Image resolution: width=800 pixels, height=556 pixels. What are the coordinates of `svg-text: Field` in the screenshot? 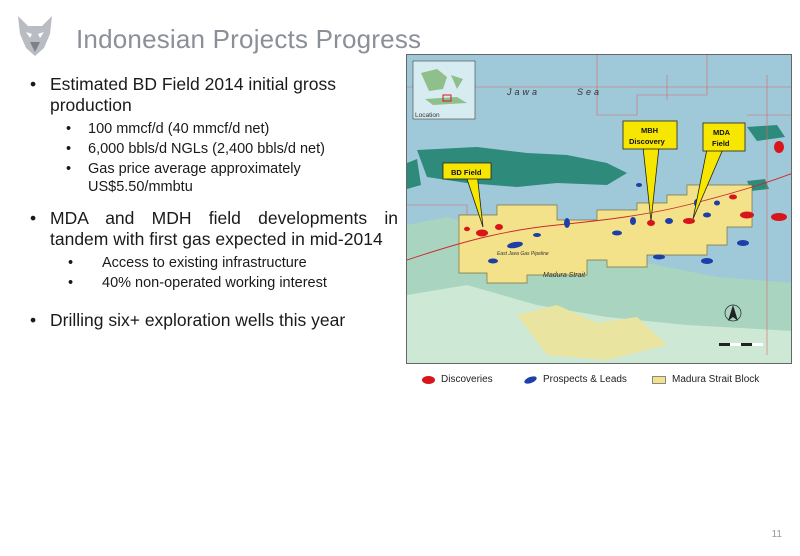 It's located at (721, 143).